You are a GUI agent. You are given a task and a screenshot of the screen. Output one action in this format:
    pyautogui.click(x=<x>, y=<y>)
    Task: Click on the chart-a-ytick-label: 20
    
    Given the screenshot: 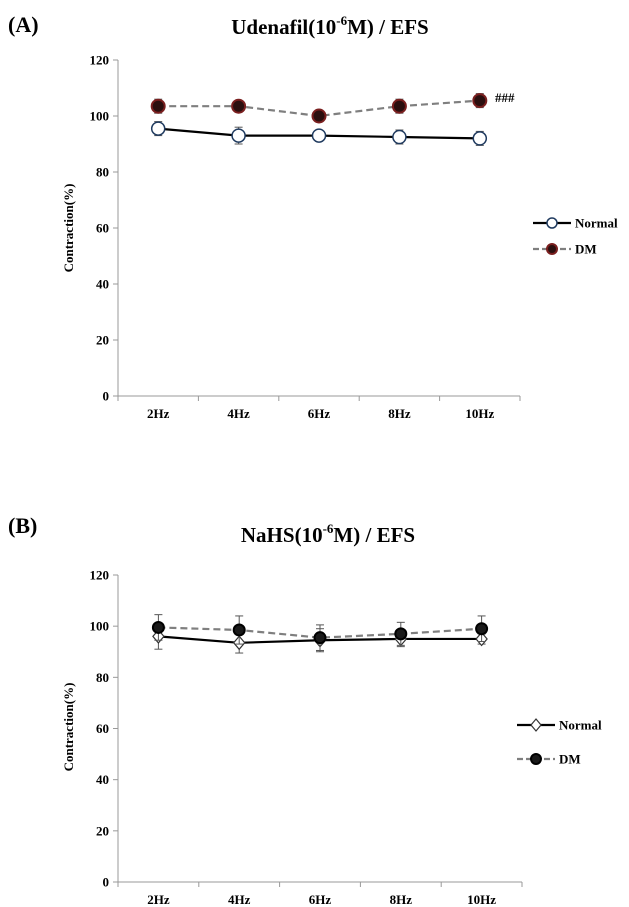 What is the action you would take?
    pyautogui.click(x=102, y=340)
    